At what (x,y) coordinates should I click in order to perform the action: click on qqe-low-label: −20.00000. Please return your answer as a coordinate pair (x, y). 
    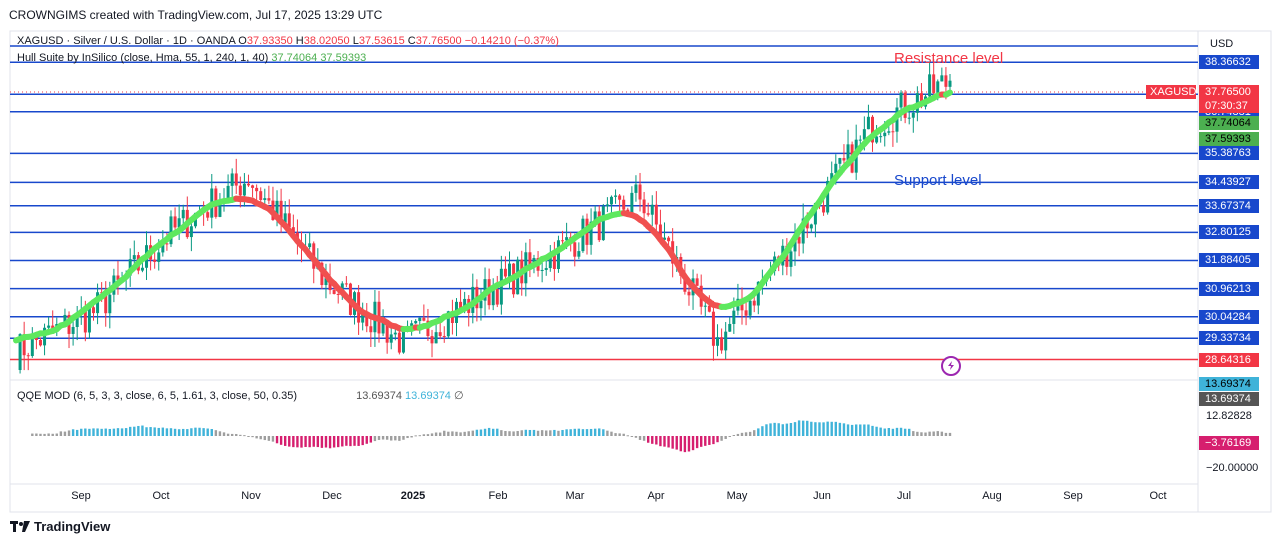
    Looking at the image, I should click on (1232, 468).